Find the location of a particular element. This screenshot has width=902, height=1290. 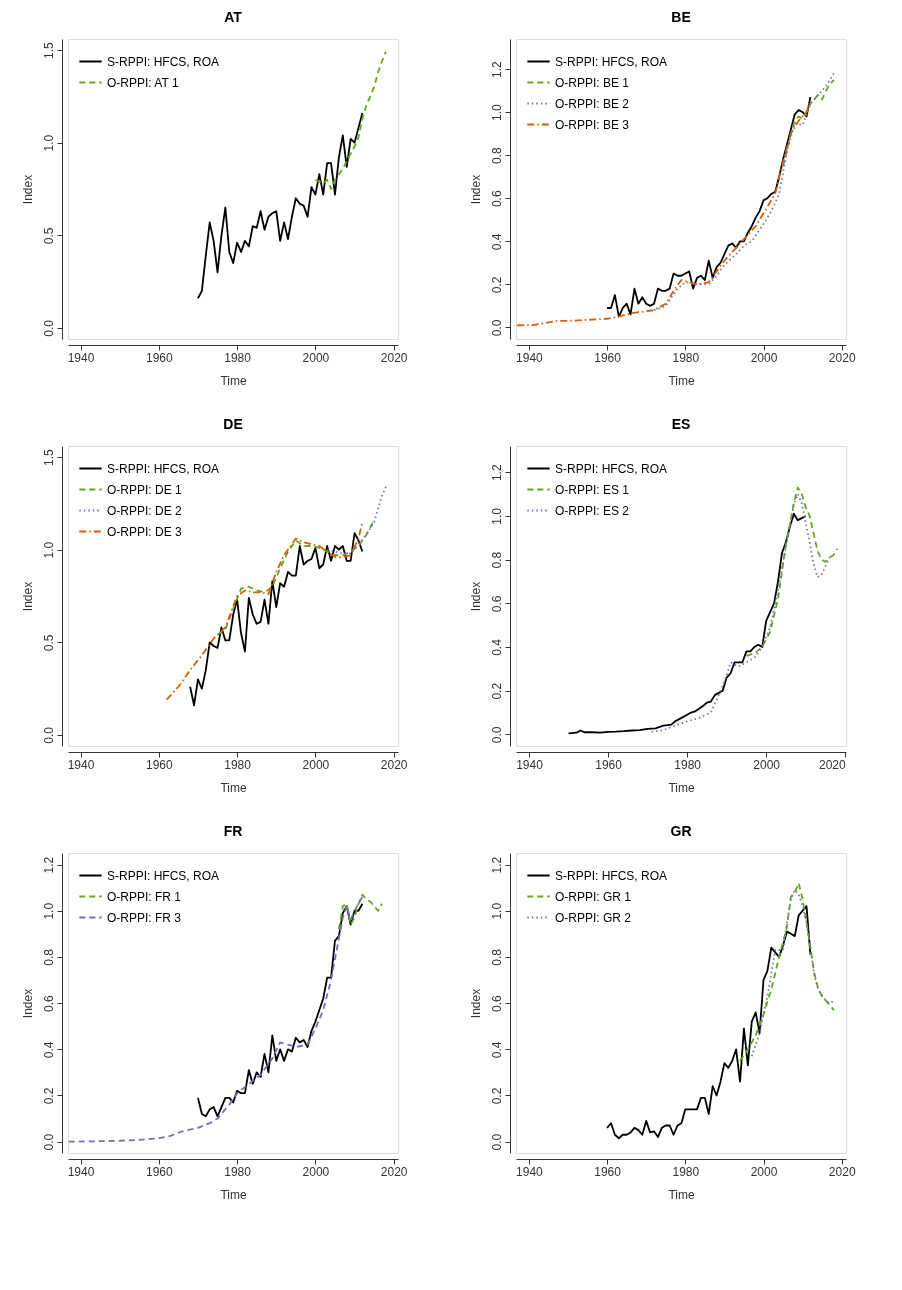

legend-label: O-RPPI: FR 1 is located at coordinates (144, 896).